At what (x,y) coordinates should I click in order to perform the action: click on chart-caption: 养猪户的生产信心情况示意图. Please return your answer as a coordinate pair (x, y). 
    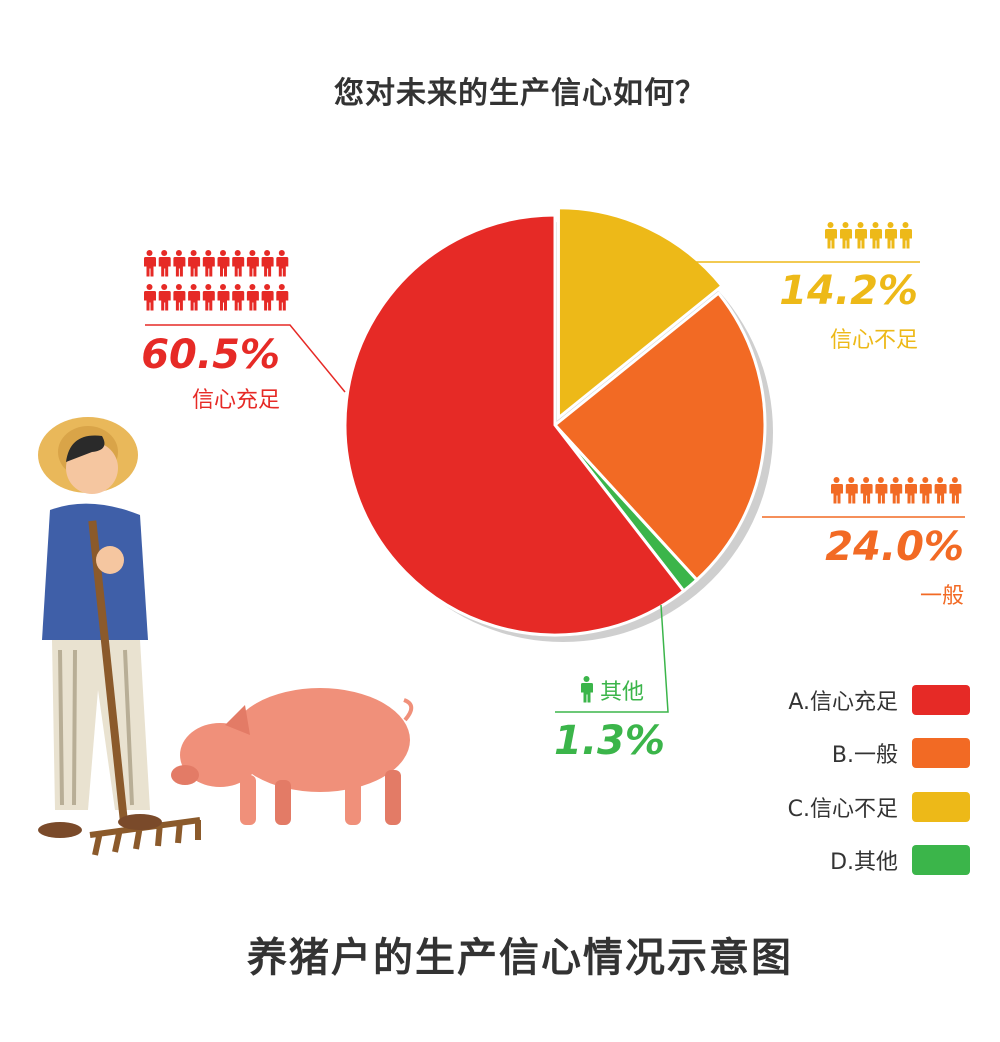
    Looking at the image, I should click on (520, 958).